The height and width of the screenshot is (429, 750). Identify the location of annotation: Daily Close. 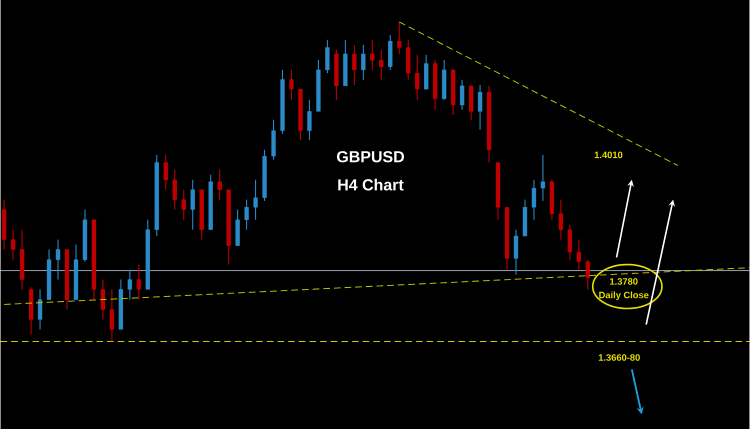
(624, 295).